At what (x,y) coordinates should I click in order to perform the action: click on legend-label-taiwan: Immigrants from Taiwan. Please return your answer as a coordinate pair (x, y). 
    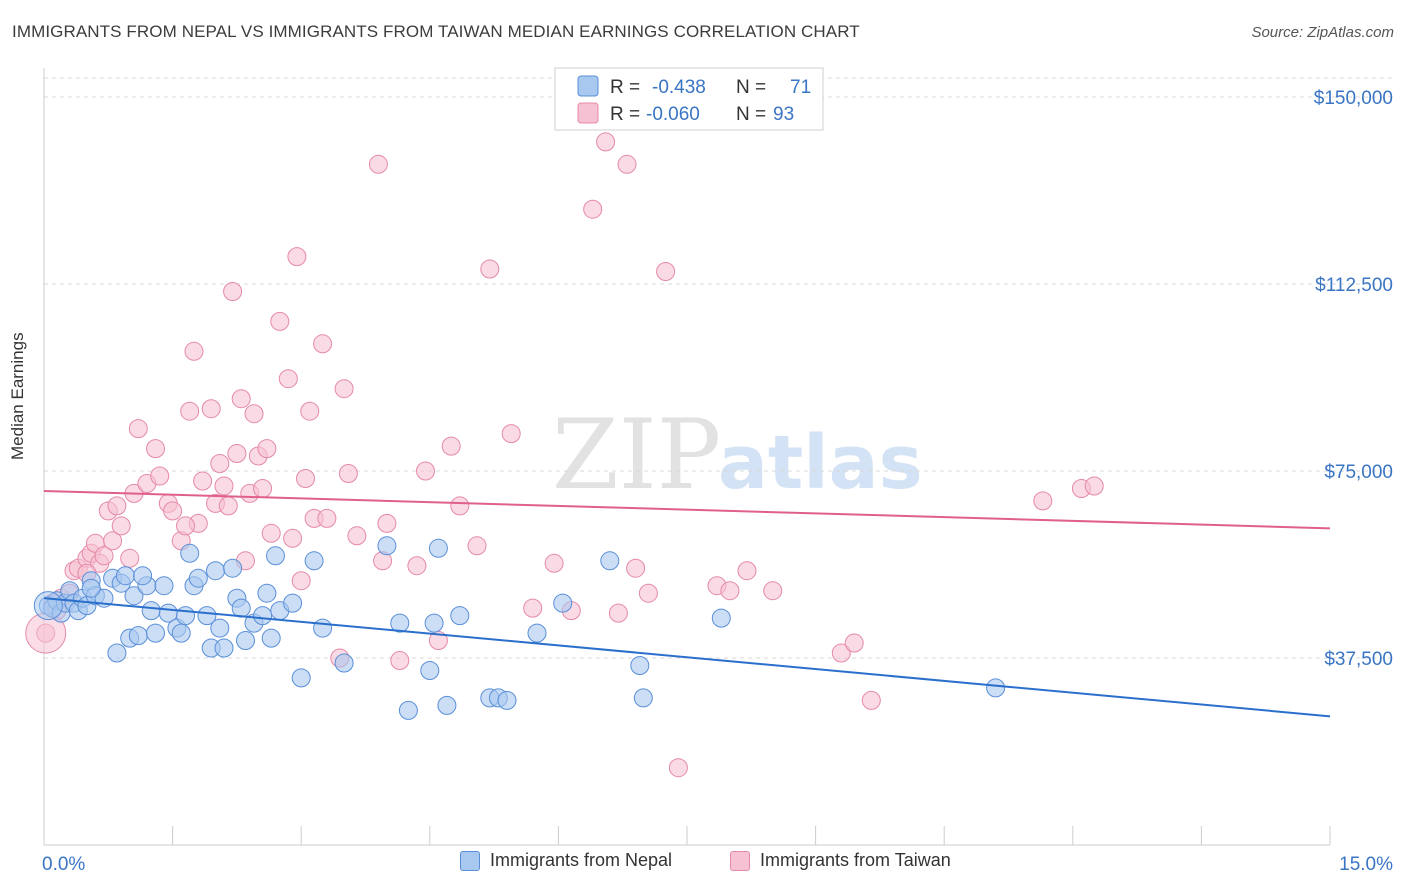
    Looking at the image, I should click on (855, 860).